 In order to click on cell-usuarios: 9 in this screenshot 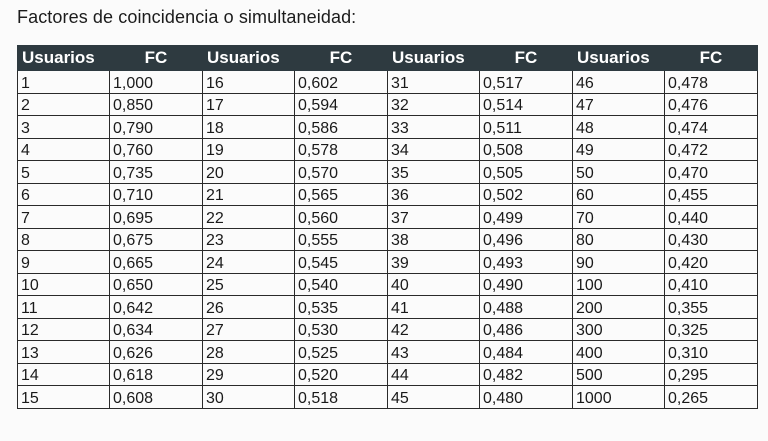, I will do `click(63, 262)`.